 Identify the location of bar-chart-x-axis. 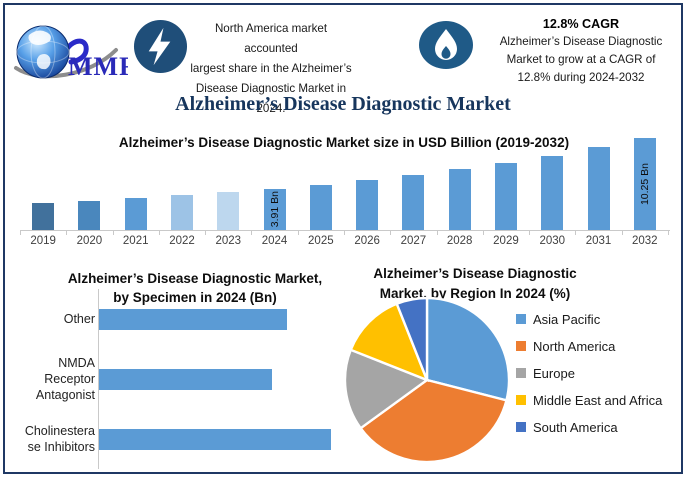
(345, 232).